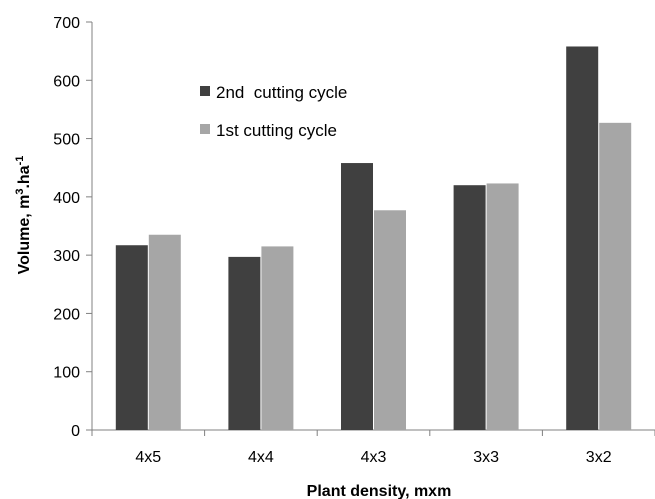 The height and width of the screenshot is (499, 655). I want to click on bar-1st-cycle-3x3, so click(502, 306).